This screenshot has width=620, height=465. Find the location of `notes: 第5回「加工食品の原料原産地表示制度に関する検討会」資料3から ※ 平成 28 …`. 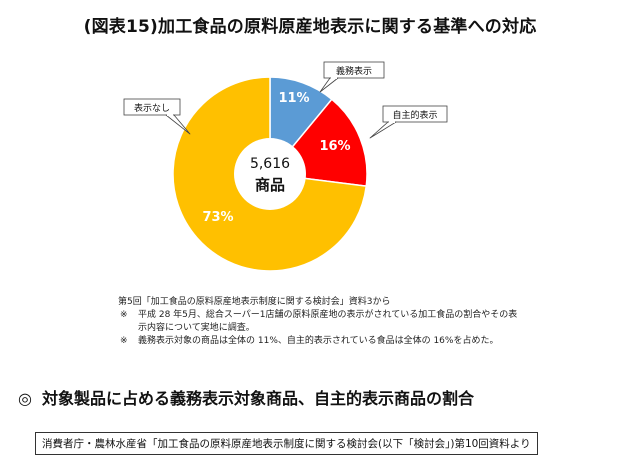

notes: 第5回「加工食品の原料原産地表示制度に関する検討会」資料3から ※ 平成 28 … is located at coordinates (318, 322).